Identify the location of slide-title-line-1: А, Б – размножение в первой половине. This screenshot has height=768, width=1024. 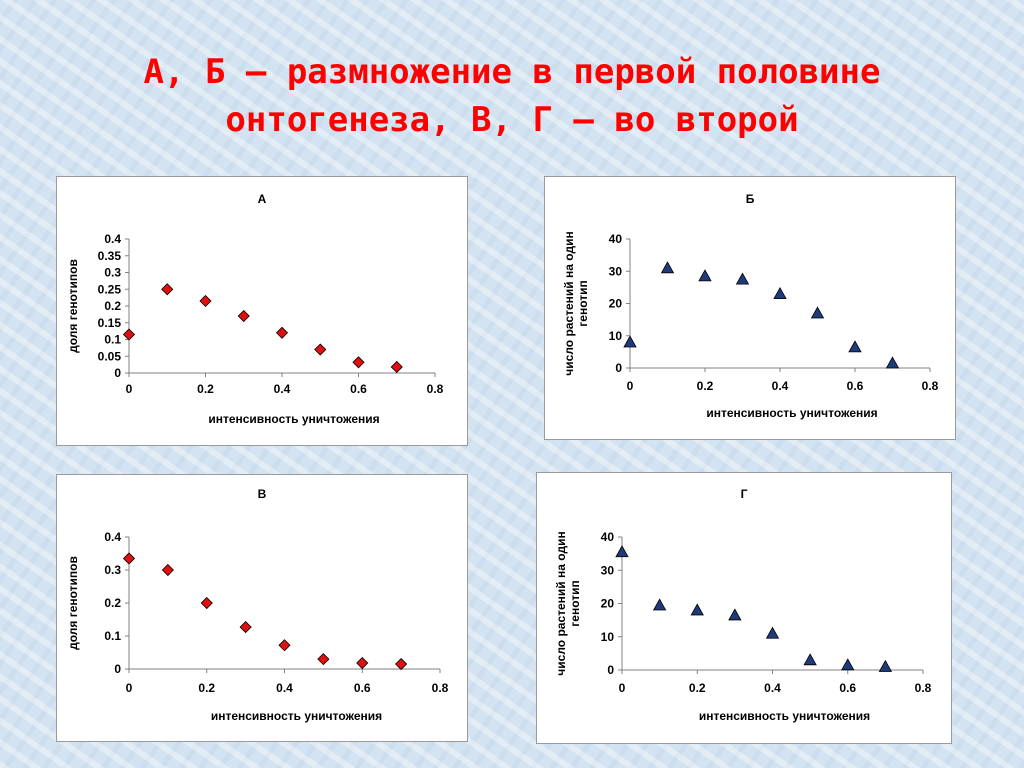
(512, 72).